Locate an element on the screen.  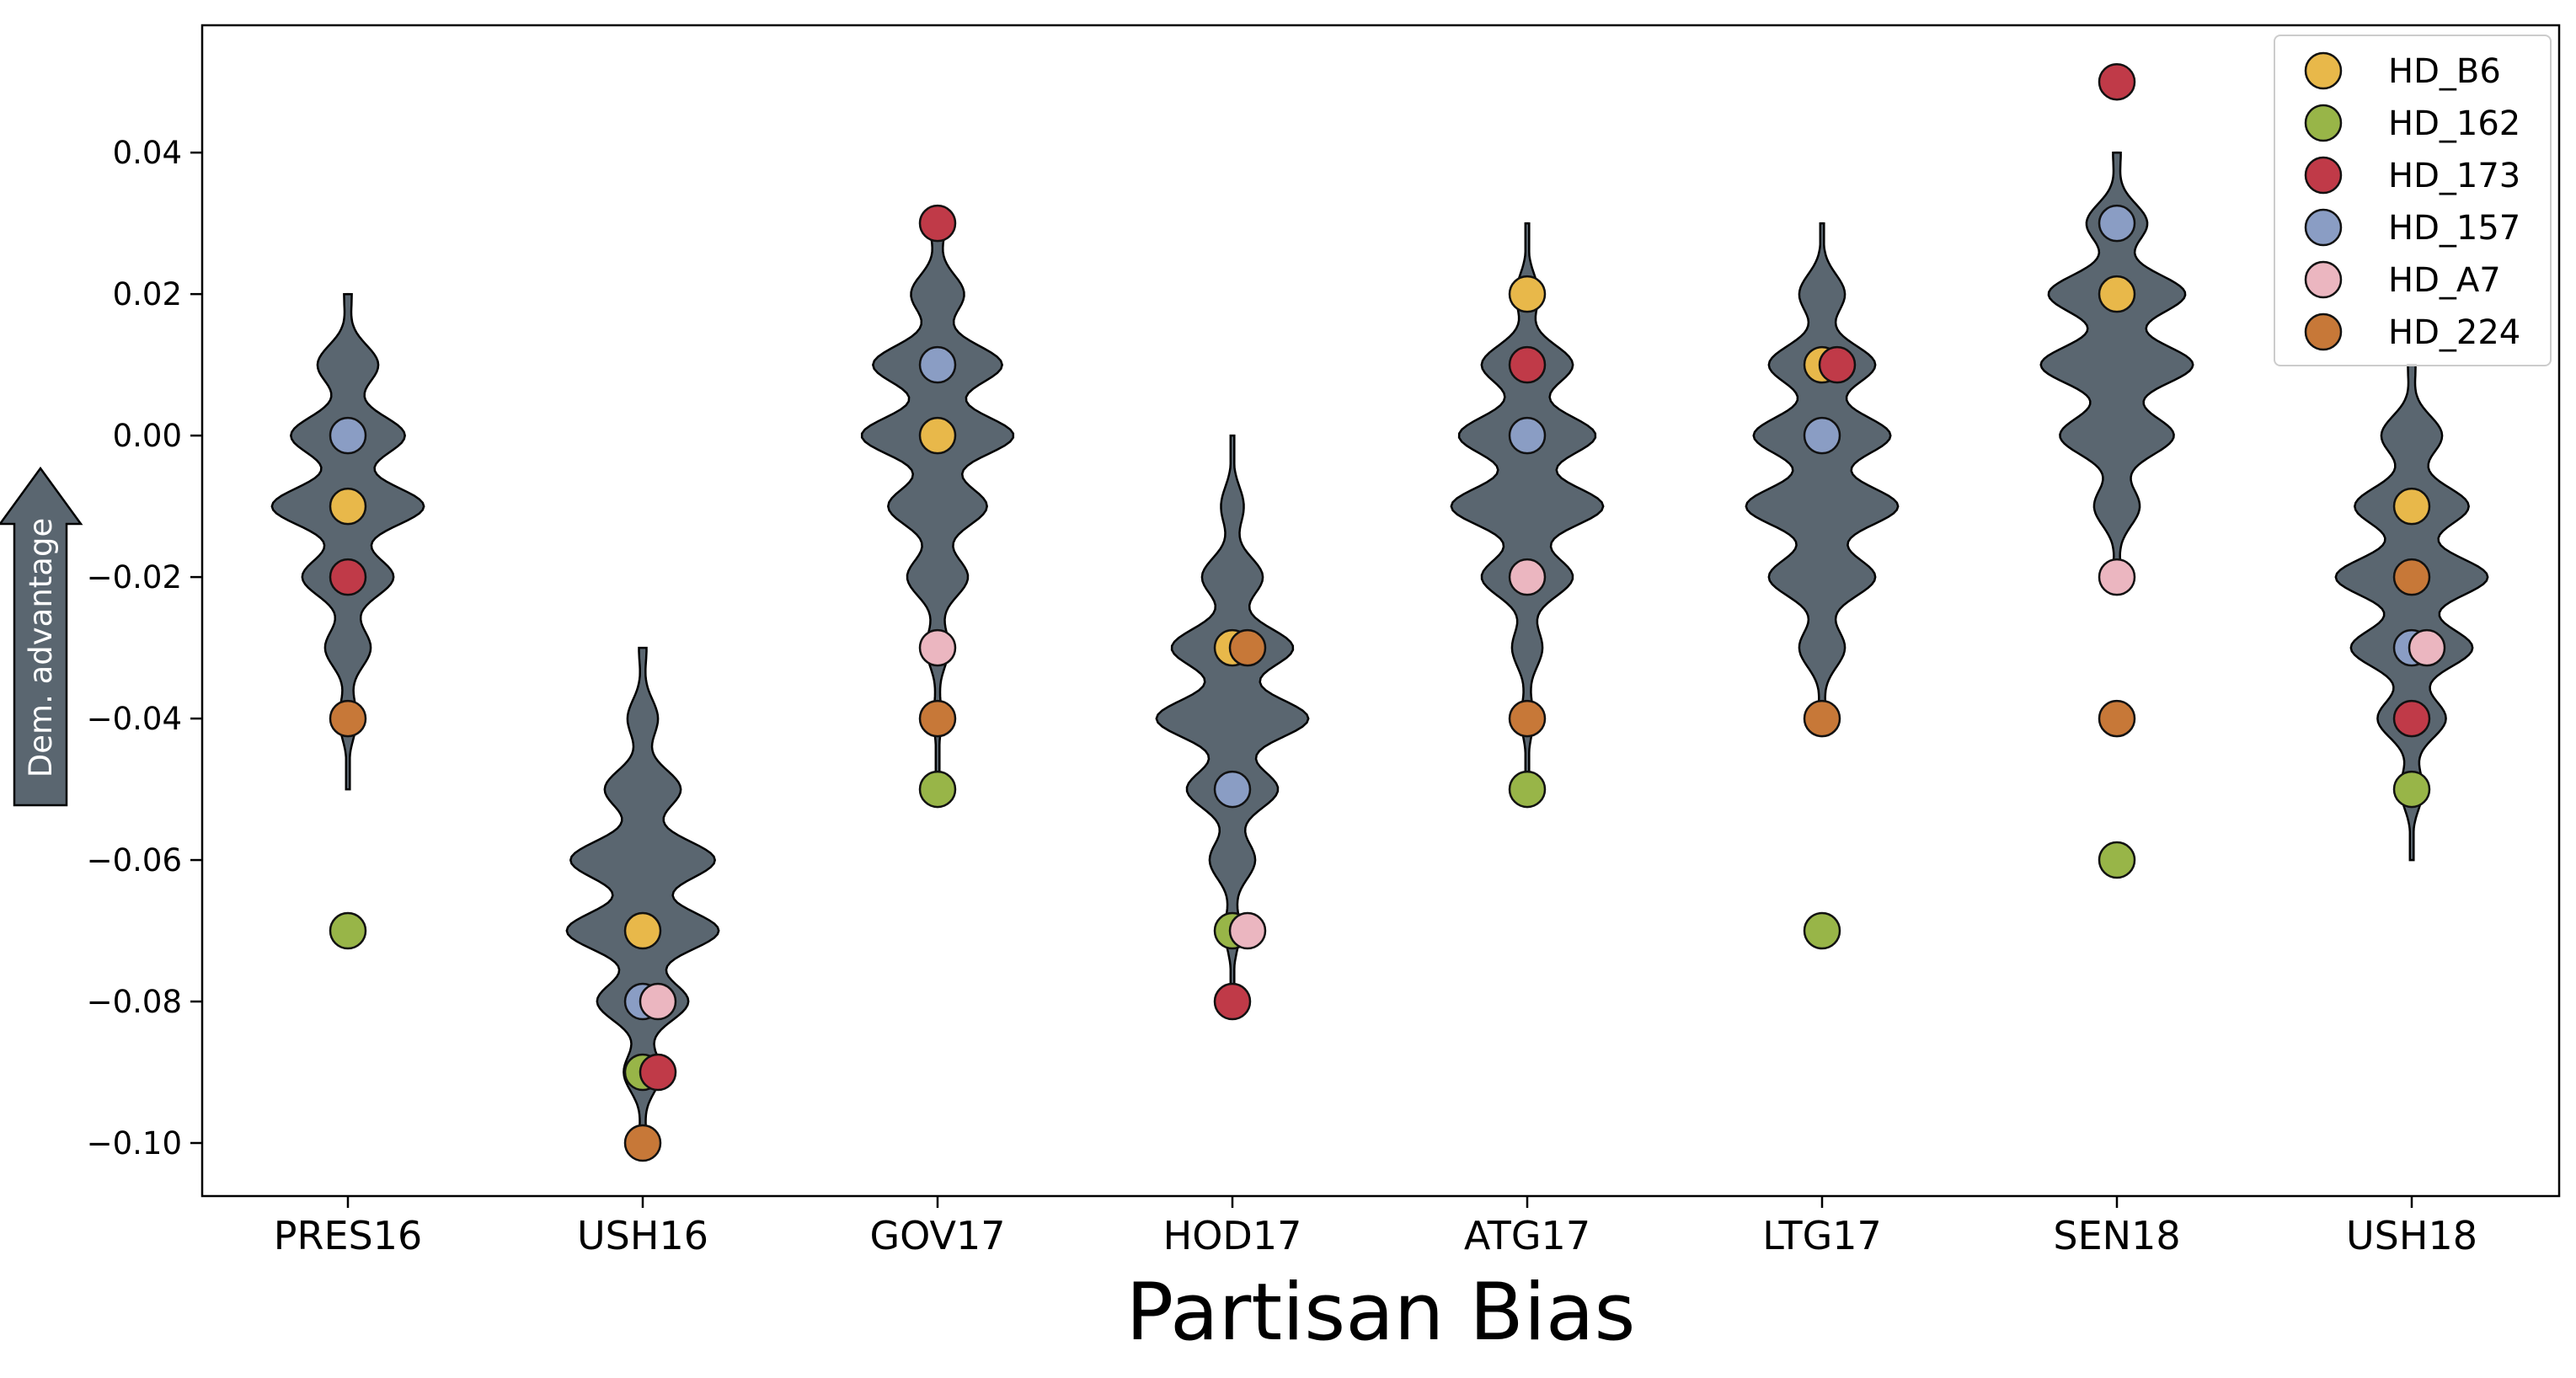
legend-label: HD_B6 is located at coordinates (2444, 71).